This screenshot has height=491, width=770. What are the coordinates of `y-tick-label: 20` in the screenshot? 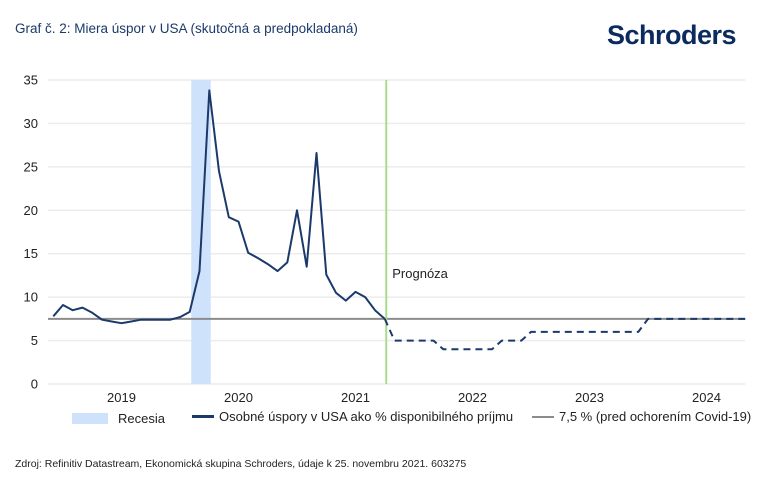 It's located at (31, 210).